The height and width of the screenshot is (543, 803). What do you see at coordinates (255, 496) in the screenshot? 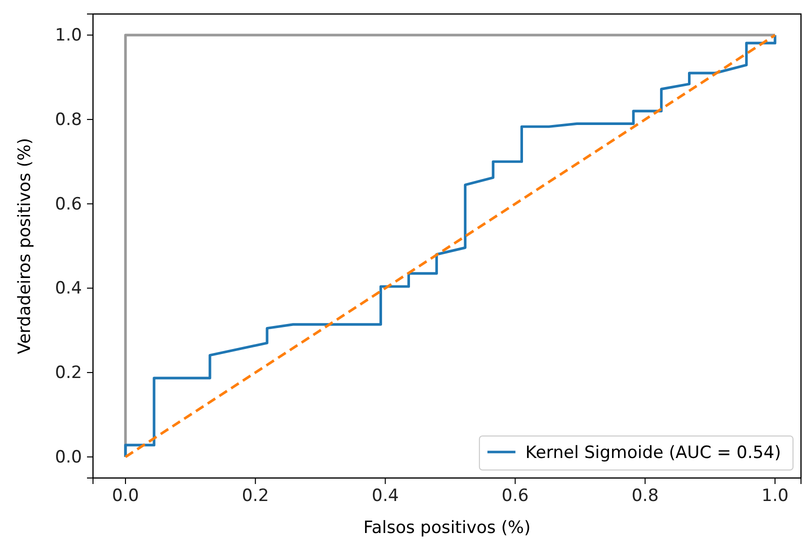
I see `x-tick-label: 0.2` at bounding box center [255, 496].